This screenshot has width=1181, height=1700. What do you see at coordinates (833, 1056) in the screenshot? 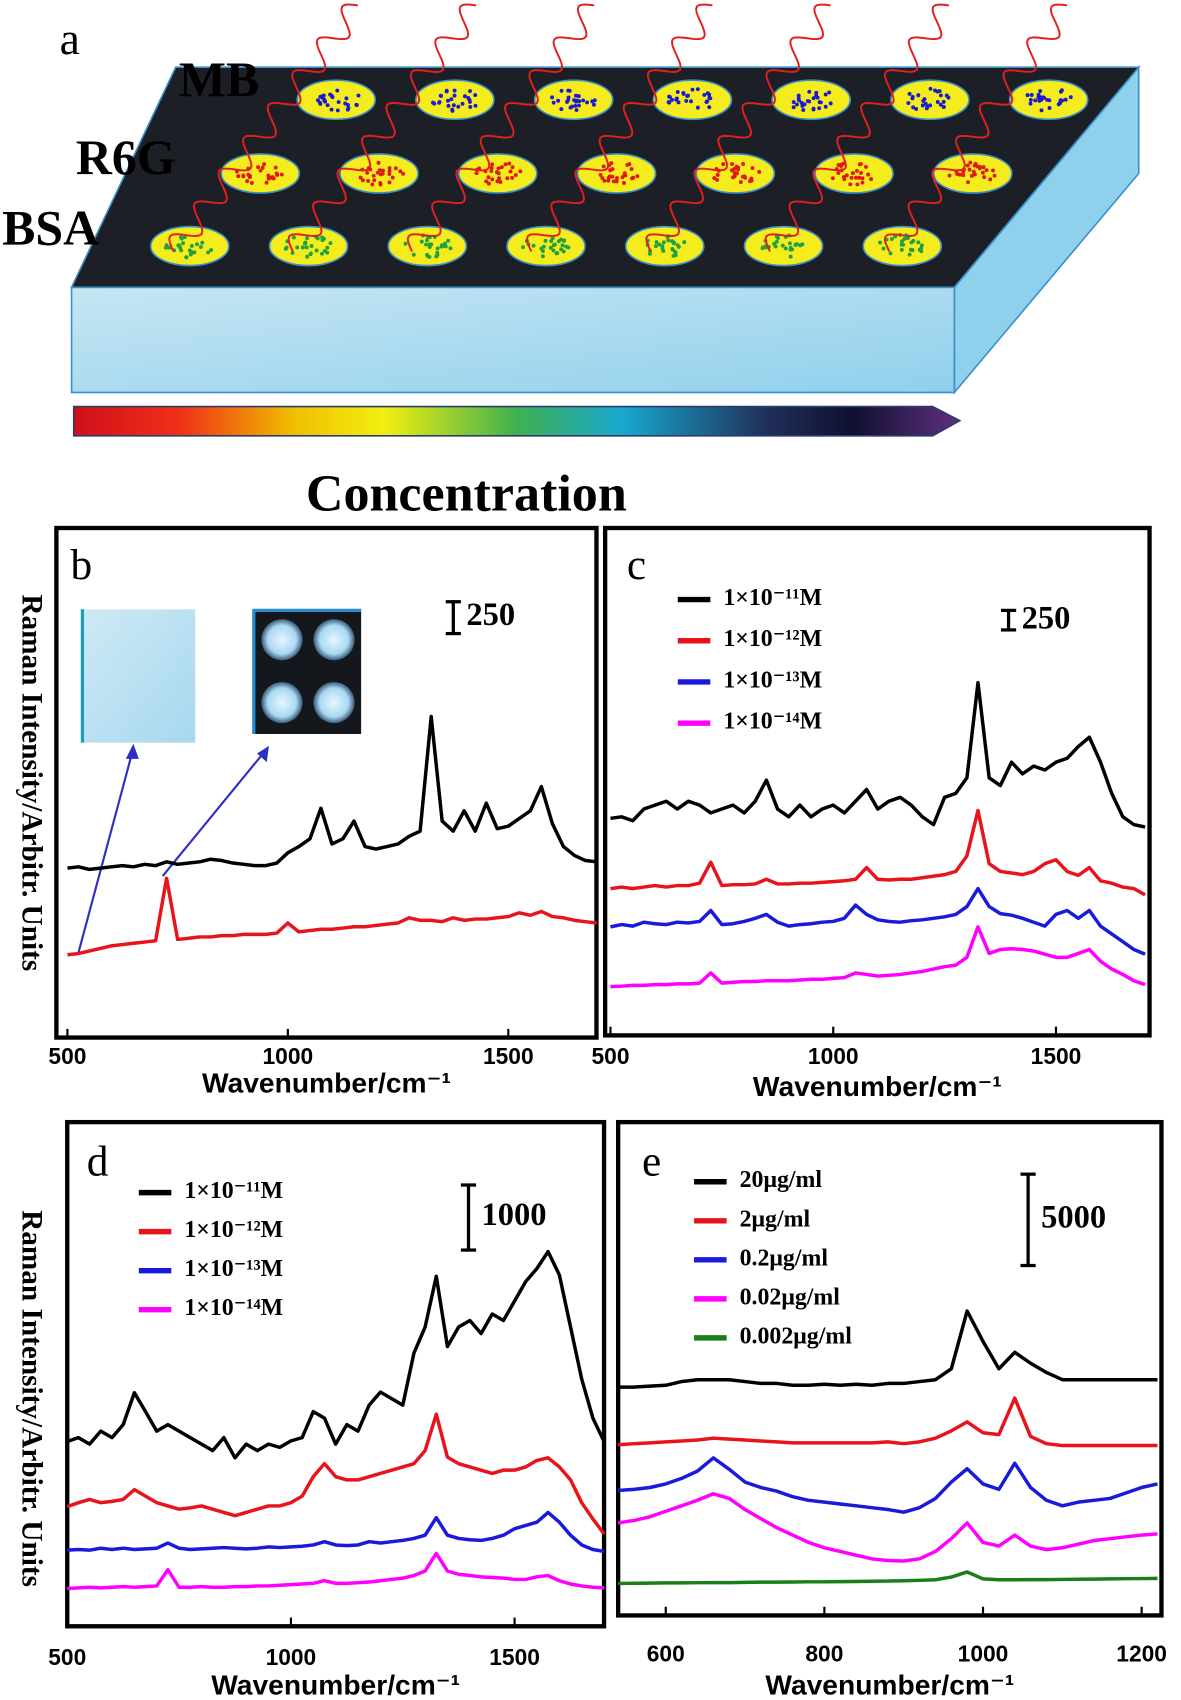
I see `x-tick-label: 1000` at bounding box center [833, 1056].